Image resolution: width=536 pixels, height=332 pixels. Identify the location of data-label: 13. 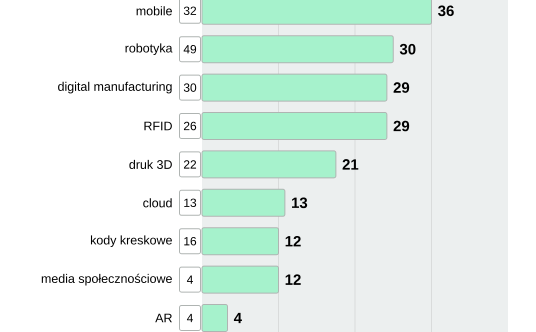
(300, 203).